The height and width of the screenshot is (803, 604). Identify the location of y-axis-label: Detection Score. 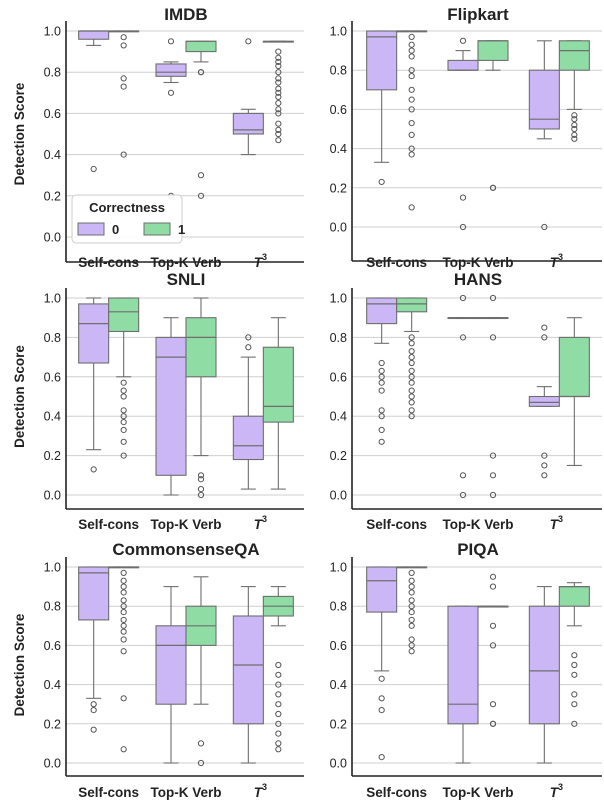
(19, 664).